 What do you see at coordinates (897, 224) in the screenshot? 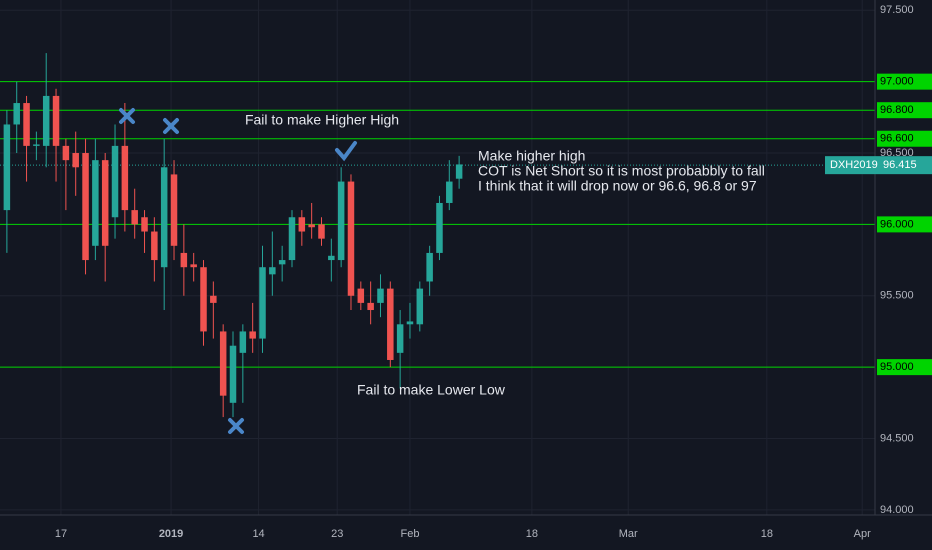
I see `level-label: 96.000` at bounding box center [897, 224].